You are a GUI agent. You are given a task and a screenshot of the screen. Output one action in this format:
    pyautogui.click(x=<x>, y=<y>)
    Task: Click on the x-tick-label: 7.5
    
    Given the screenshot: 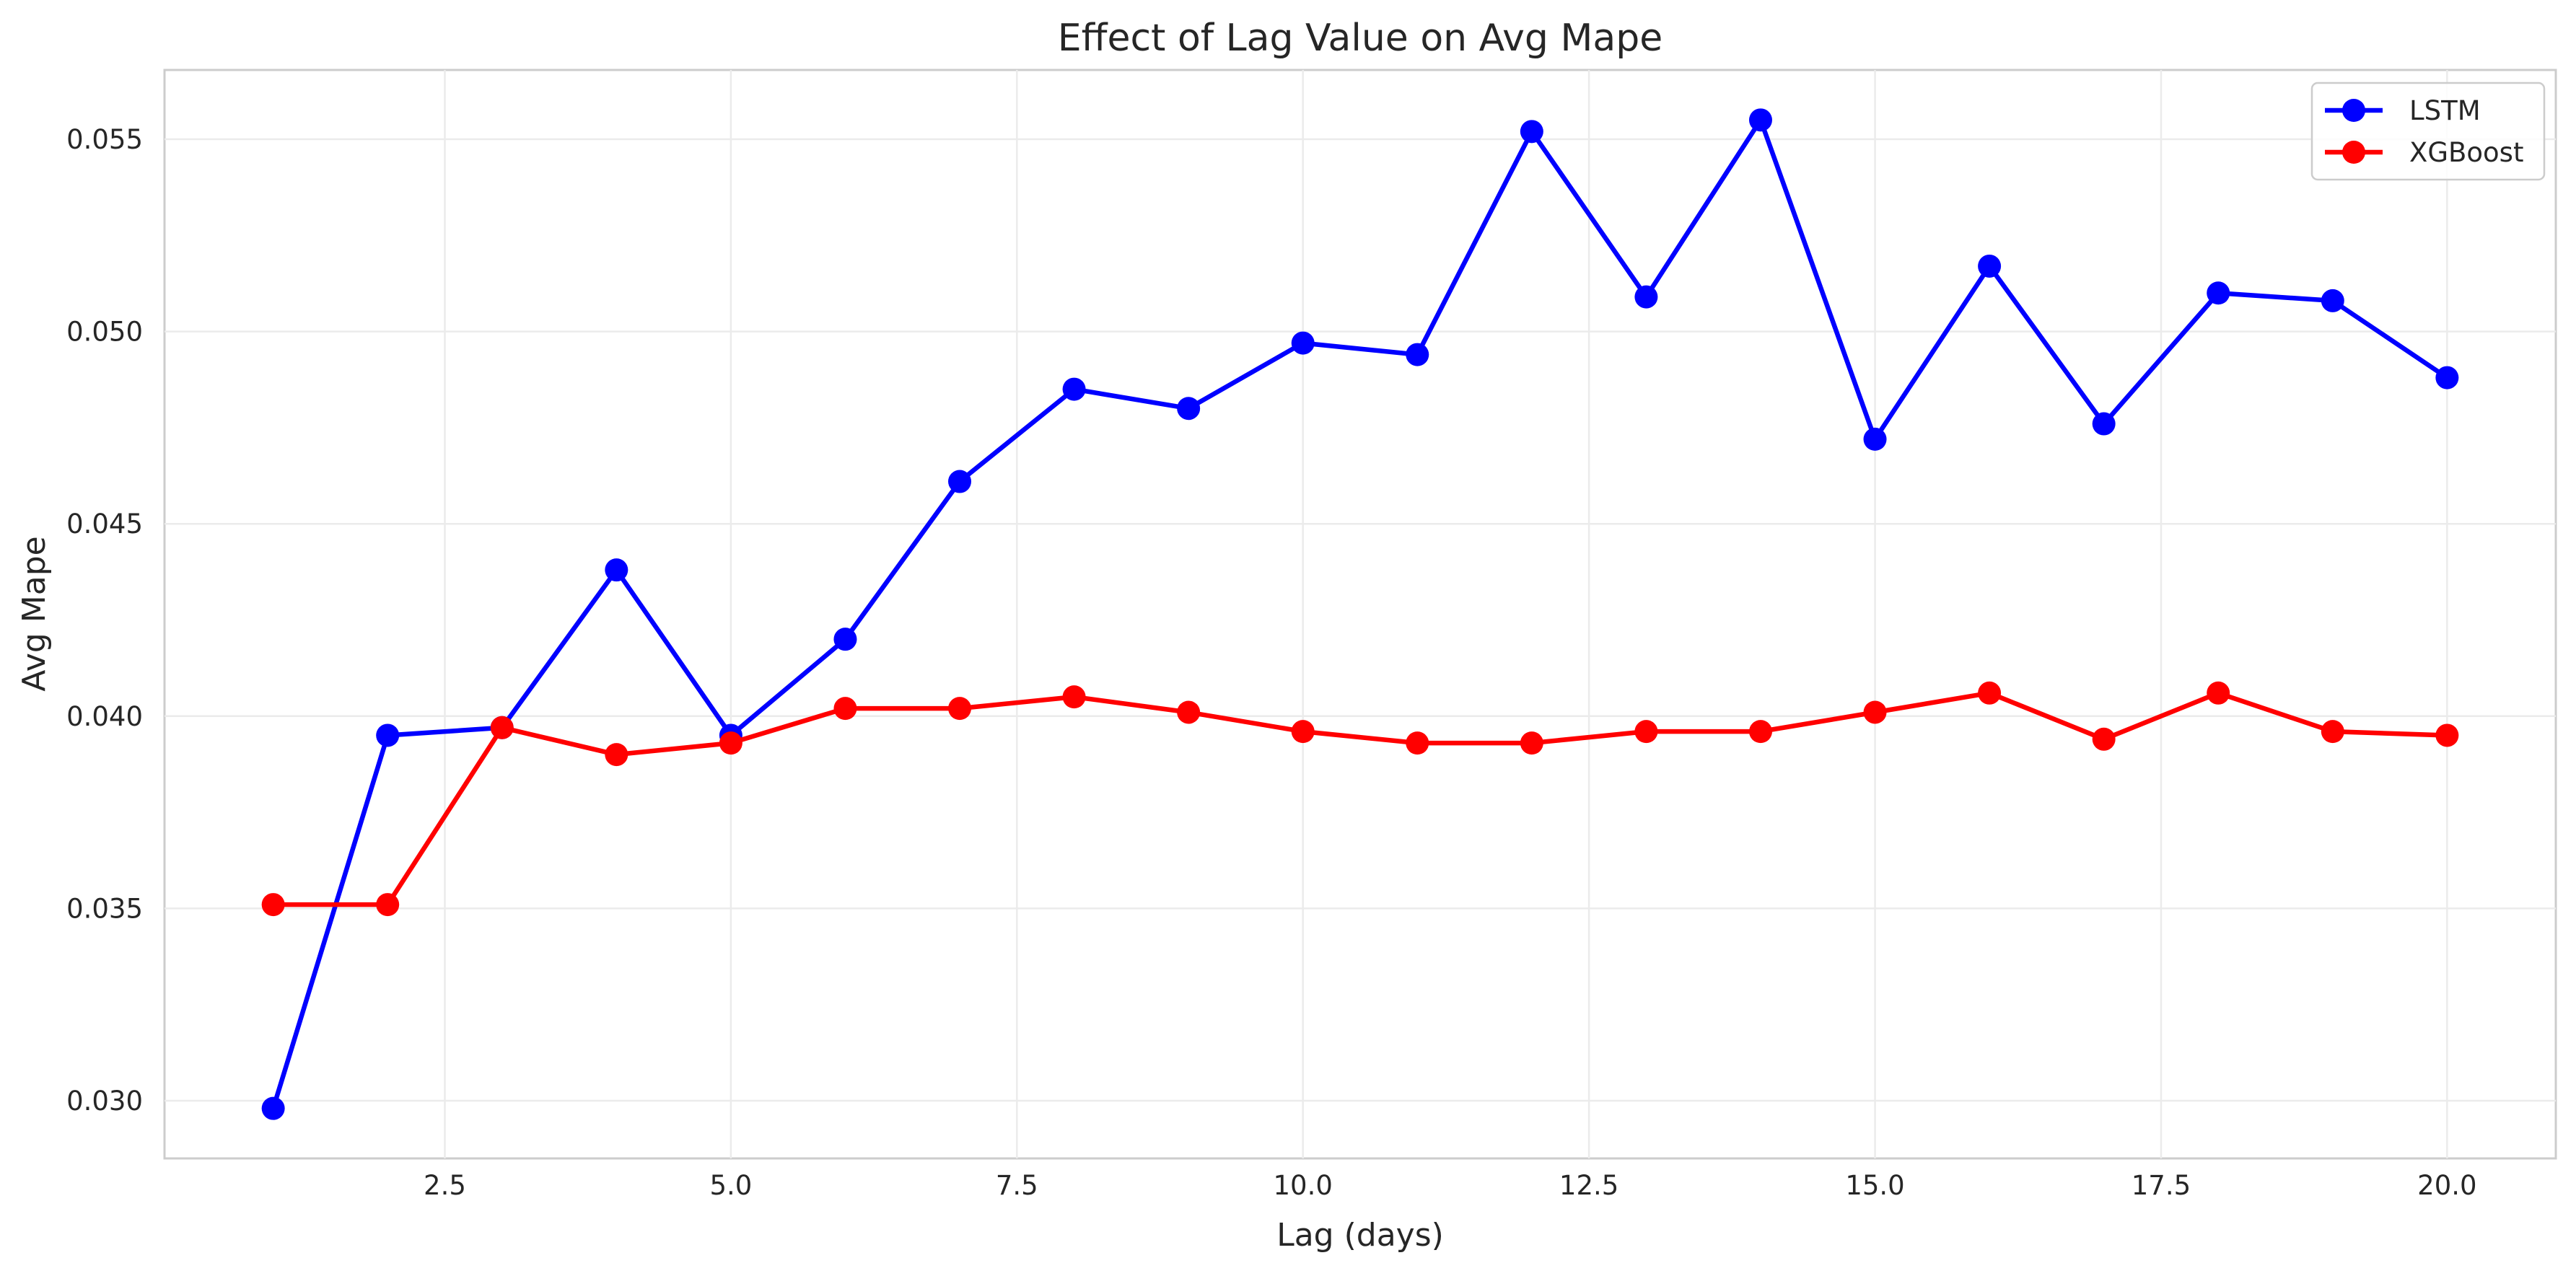 What is the action you would take?
    pyautogui.click(x=1017, y=1185)
    